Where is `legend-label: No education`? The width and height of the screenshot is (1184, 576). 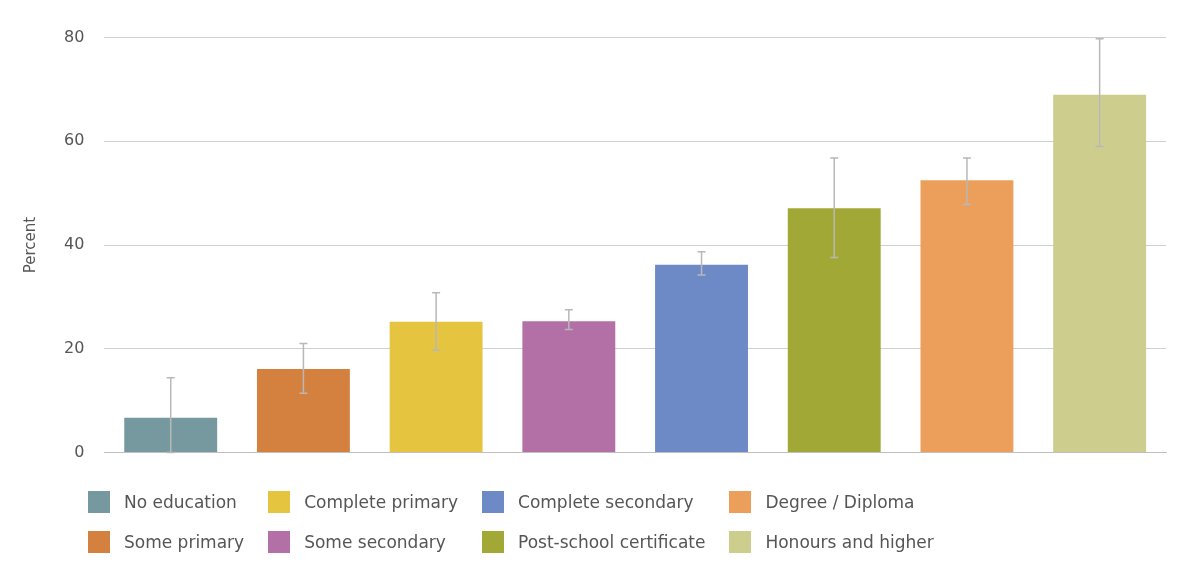 legend-label: No education is located at coordinates (180, 502).